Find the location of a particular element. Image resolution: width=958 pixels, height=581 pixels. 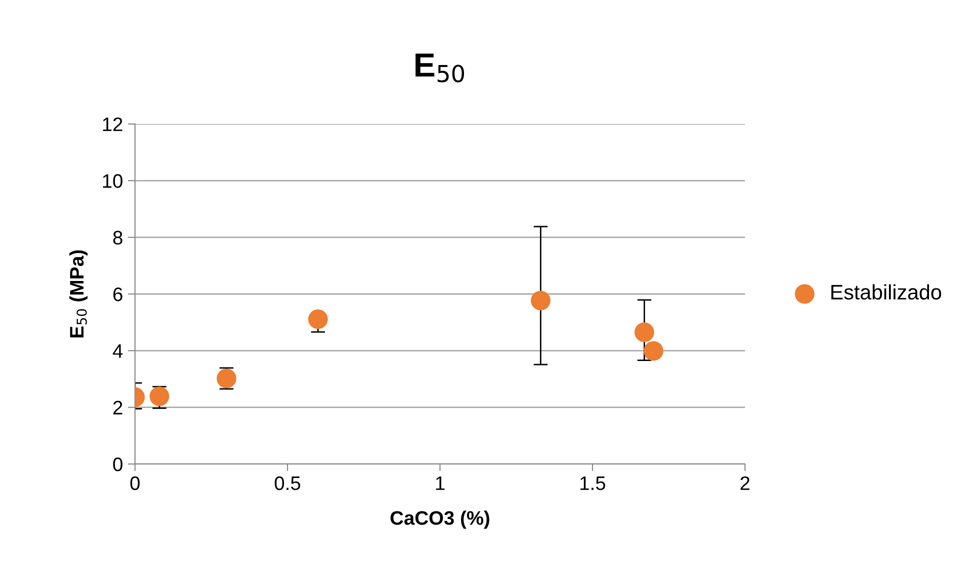

y-tick-label: 8 is located at coordinates (117, 237).